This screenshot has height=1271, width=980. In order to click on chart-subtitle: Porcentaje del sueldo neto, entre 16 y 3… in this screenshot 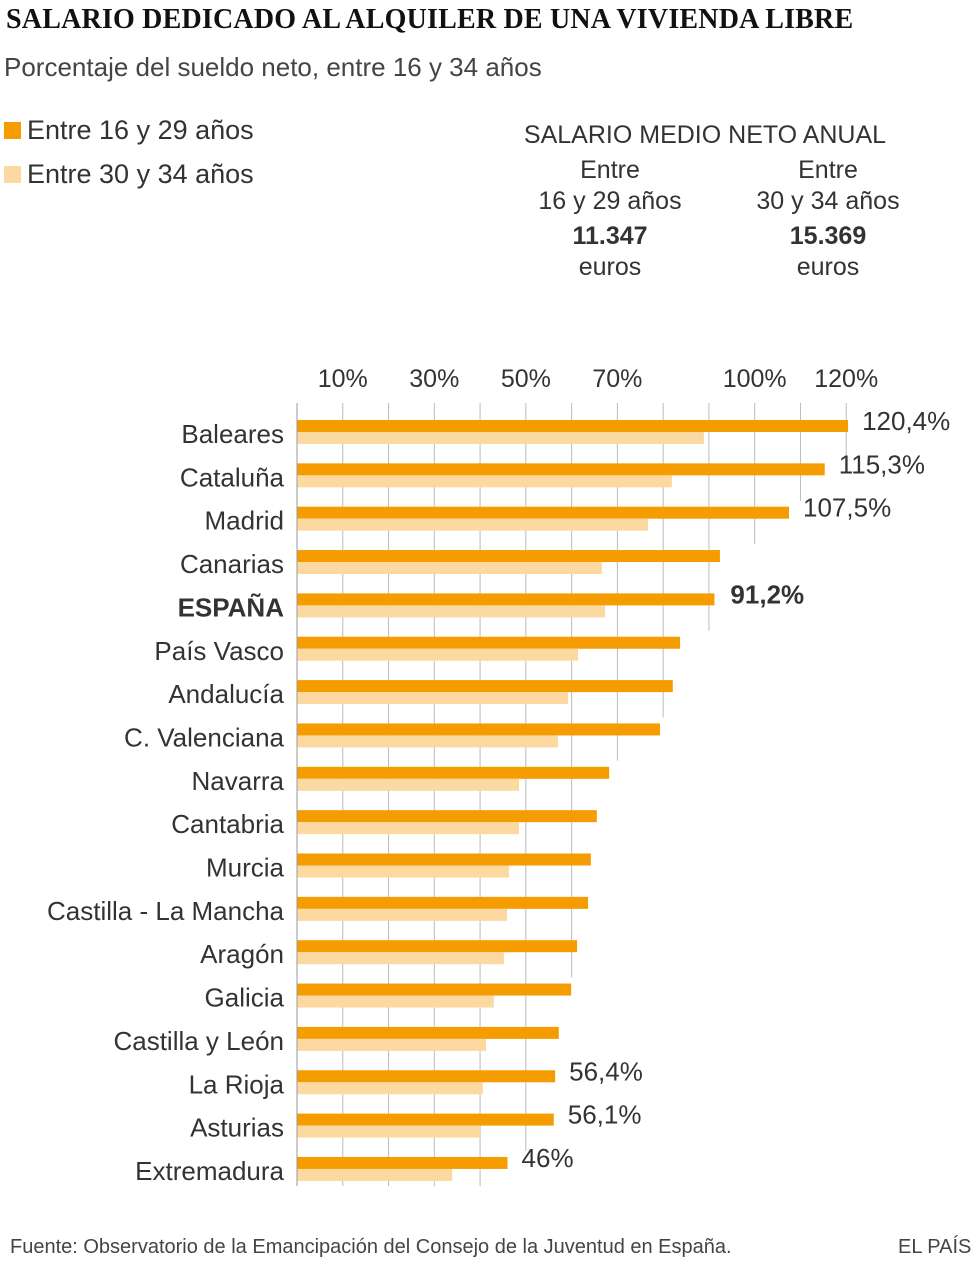, I will do `click(273, 67)`.